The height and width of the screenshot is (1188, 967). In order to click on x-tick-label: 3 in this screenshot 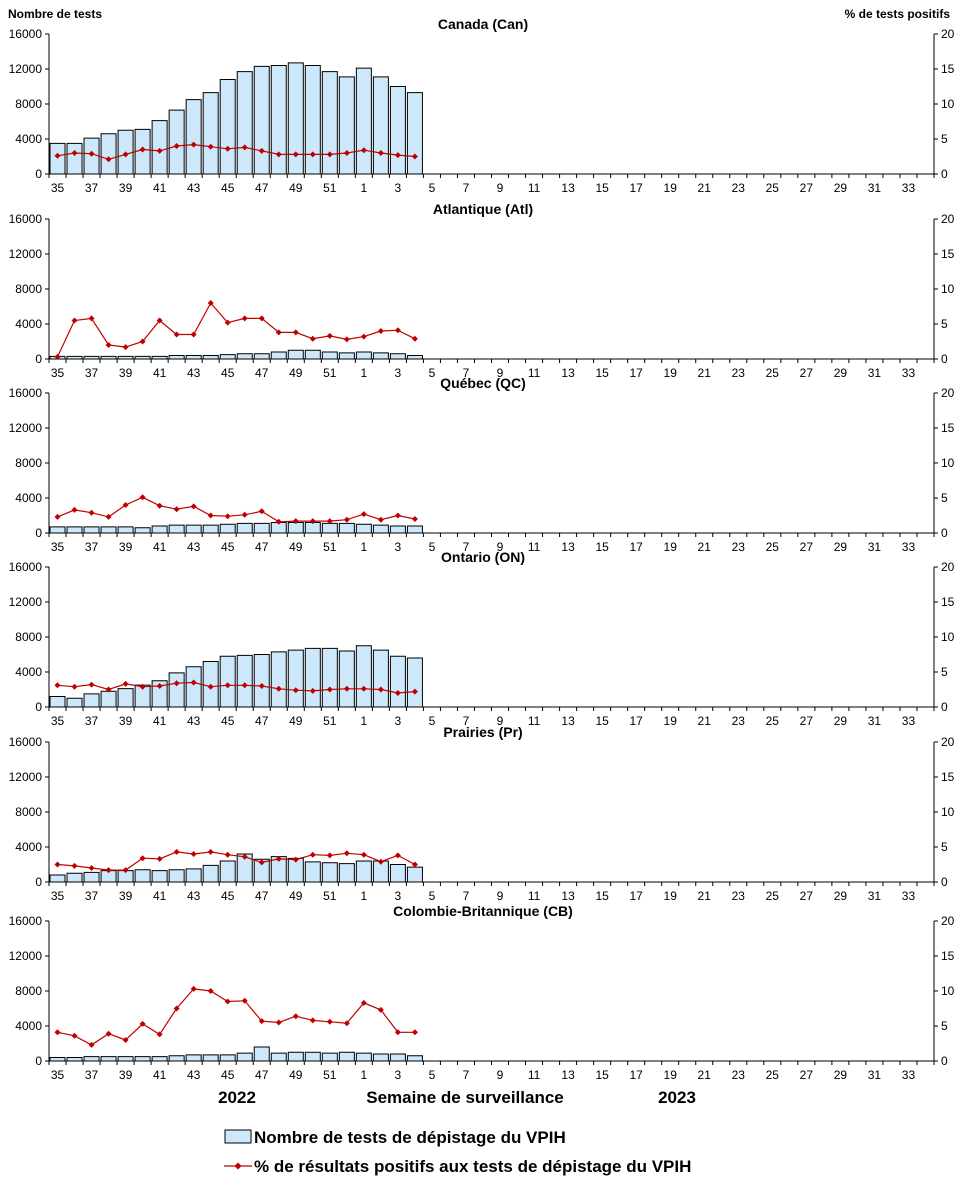, I will do `click(398, 188)`.